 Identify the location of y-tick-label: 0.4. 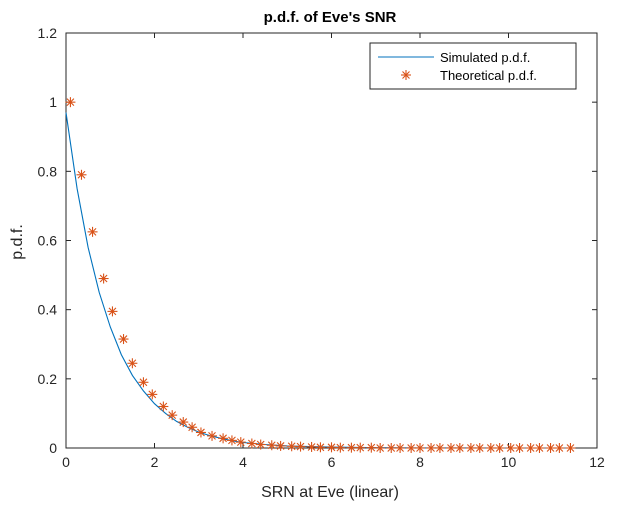
(48, 310).